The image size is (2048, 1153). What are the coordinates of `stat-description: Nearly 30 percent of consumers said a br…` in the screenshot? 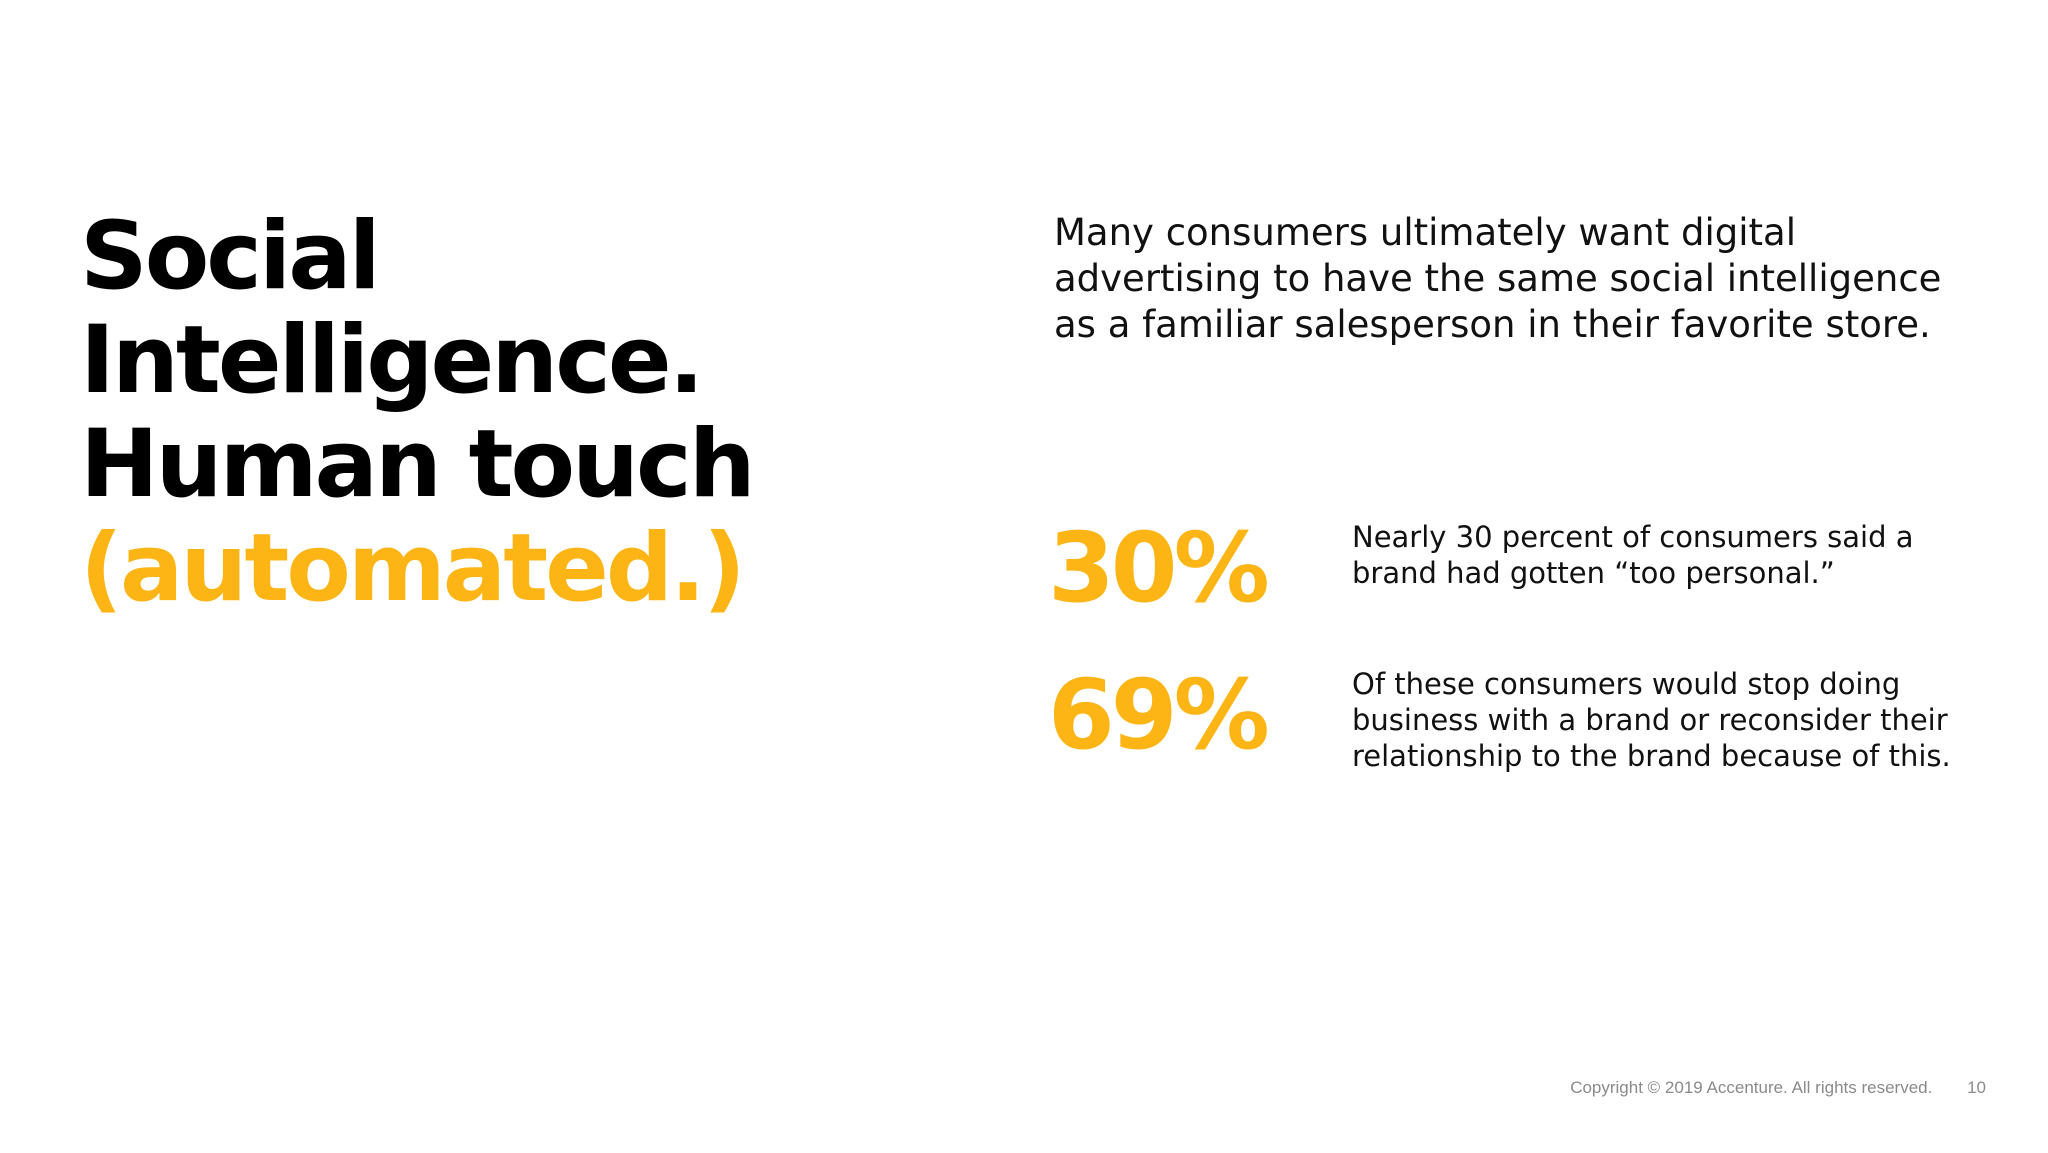 It's located at (1633, 555).